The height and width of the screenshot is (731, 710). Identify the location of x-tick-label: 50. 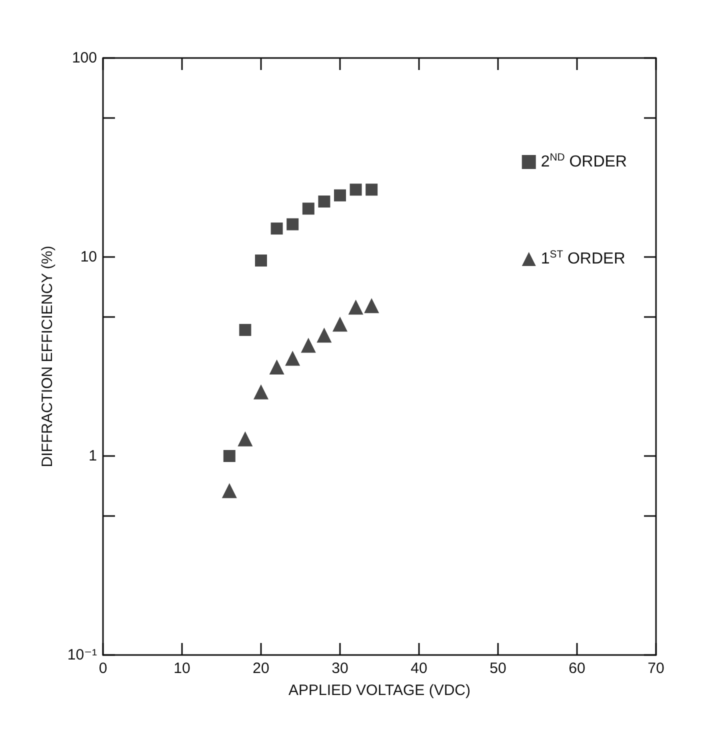
(498, 668).